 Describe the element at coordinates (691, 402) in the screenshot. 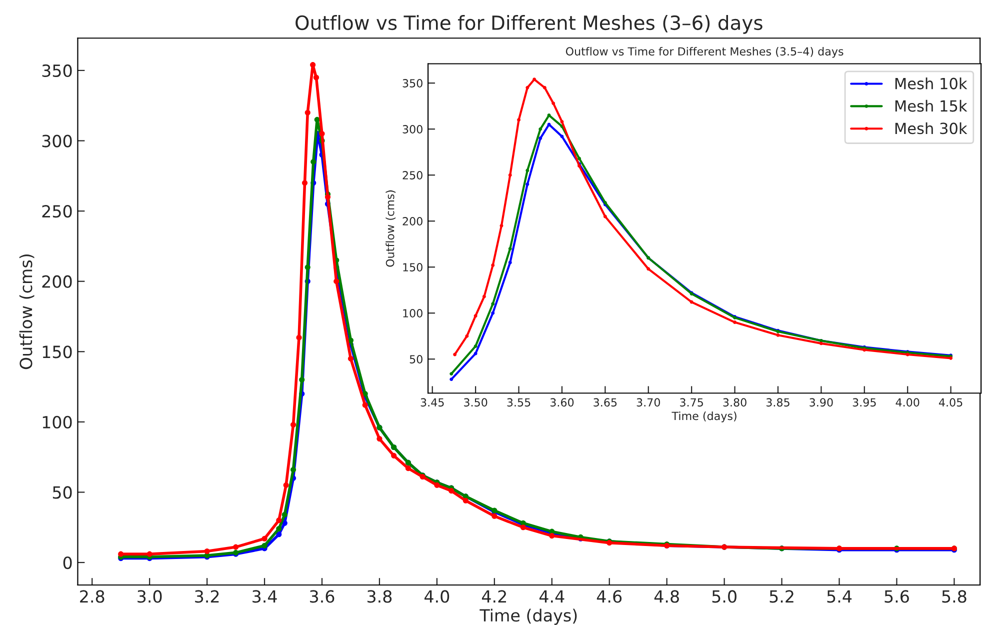

I see `x-tick-label: 3.75` at that location.